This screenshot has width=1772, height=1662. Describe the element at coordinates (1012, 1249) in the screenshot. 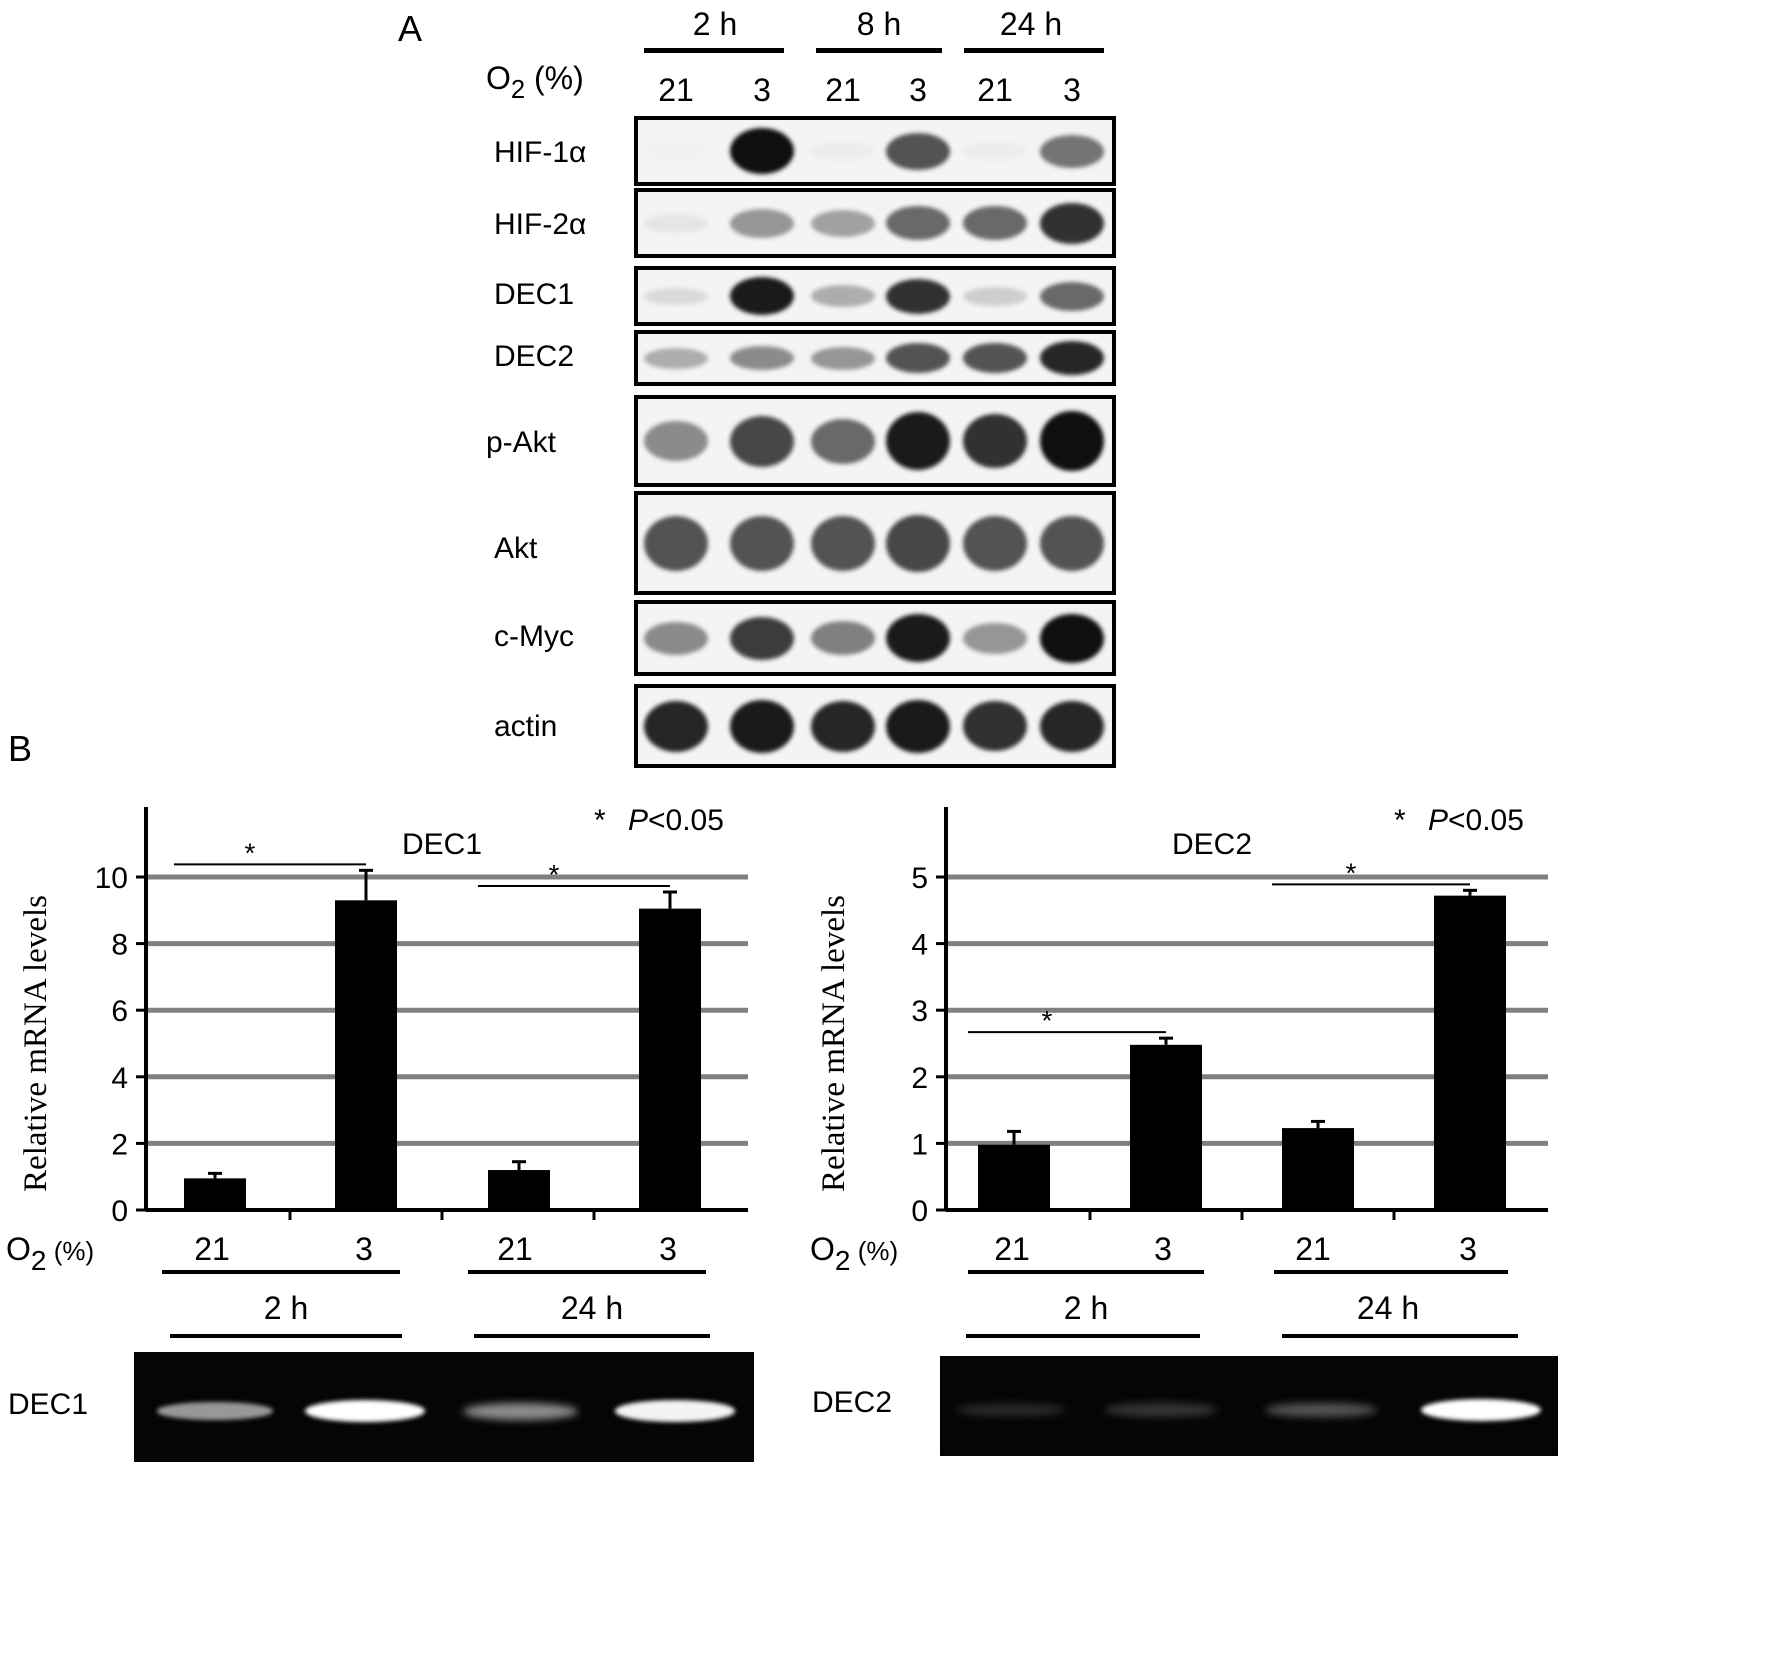

I see `dec2-category-label-0: 21` at that location.